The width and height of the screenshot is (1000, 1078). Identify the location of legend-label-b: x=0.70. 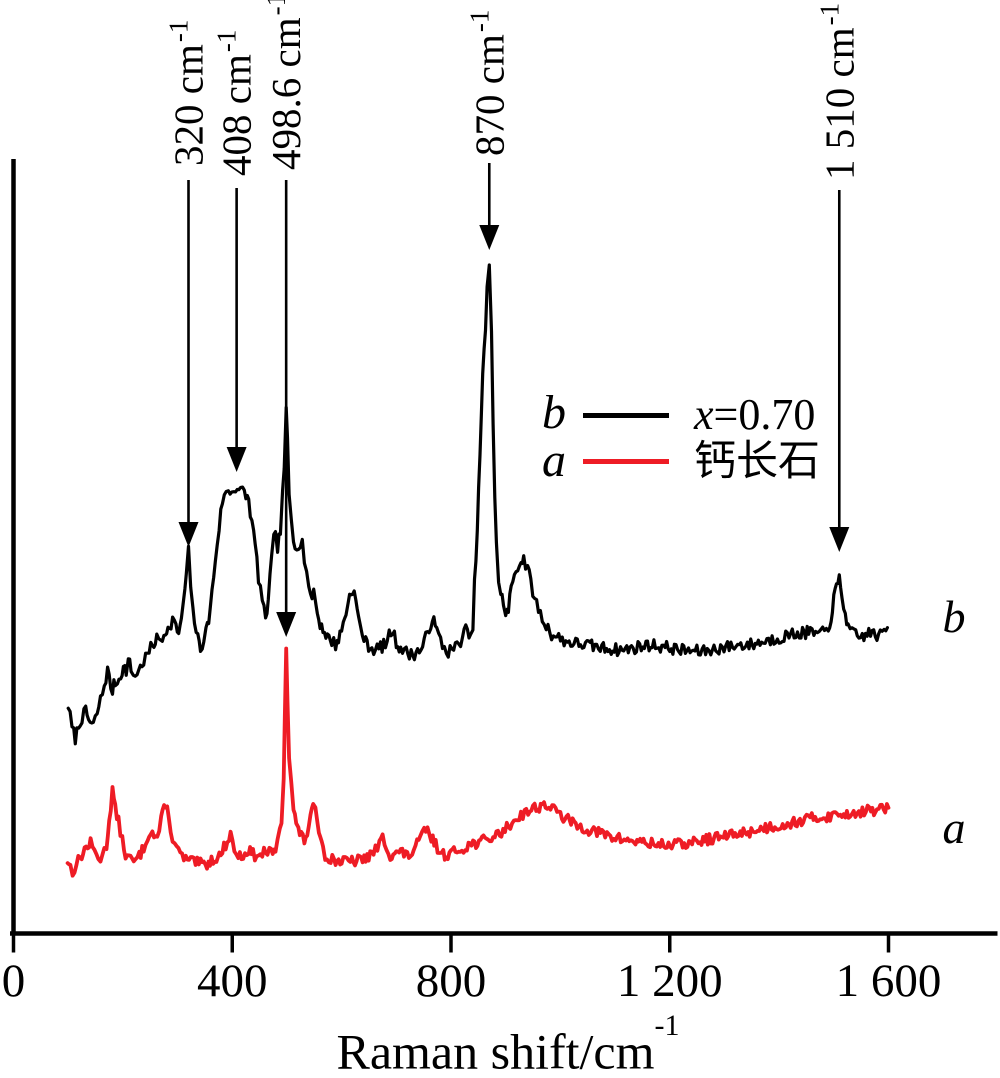
(754, 415).